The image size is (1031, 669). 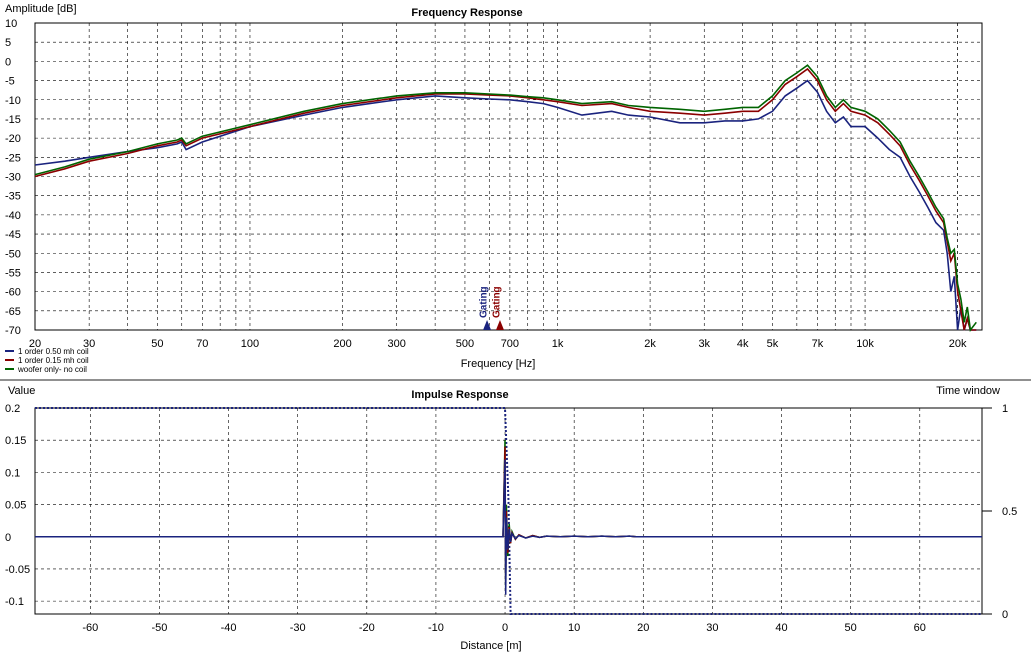 I want to click on x-tick-label: -40, so click(x=229, y=628).